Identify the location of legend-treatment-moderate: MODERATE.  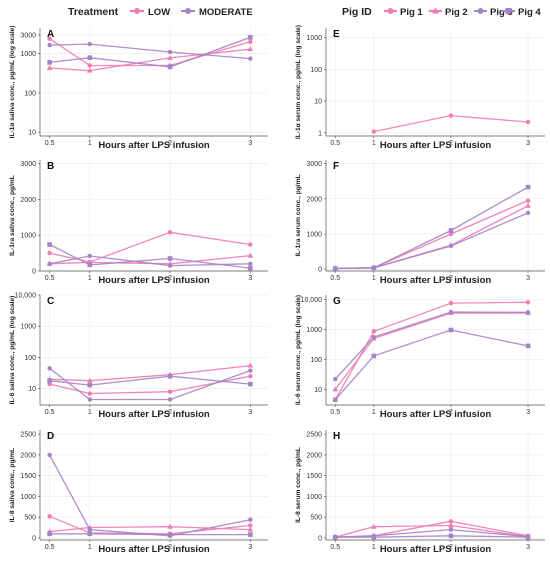
(217, 12).